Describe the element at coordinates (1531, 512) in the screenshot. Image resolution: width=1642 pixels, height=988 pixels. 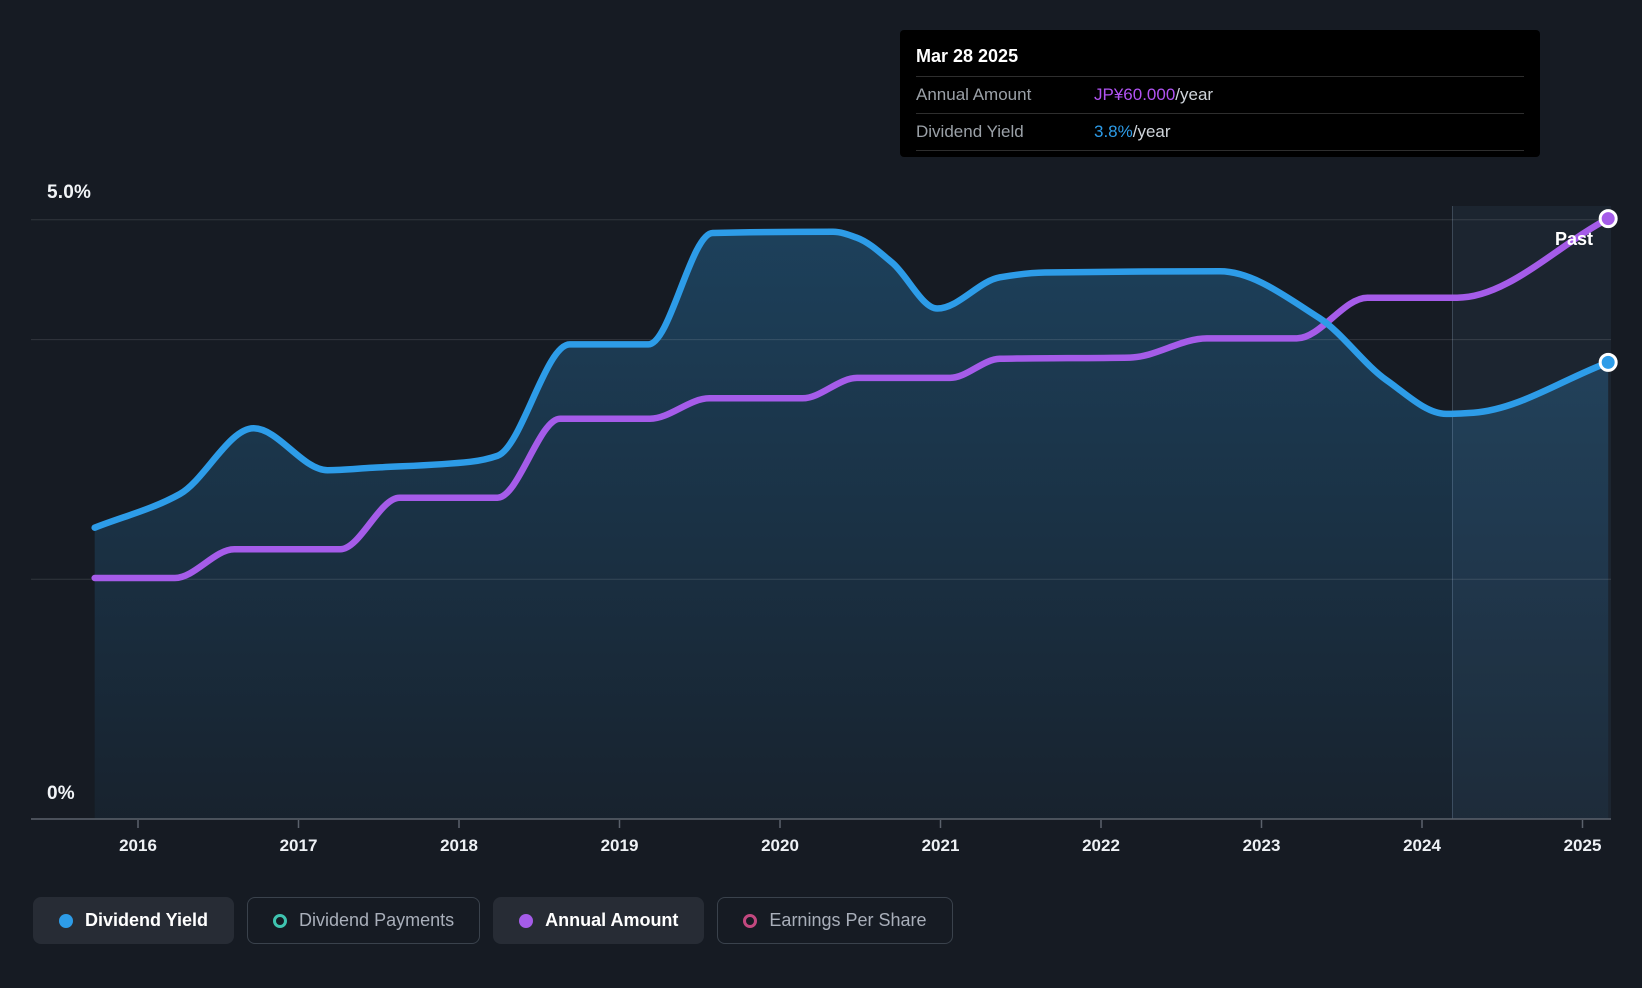
I see `past-region` at that location.